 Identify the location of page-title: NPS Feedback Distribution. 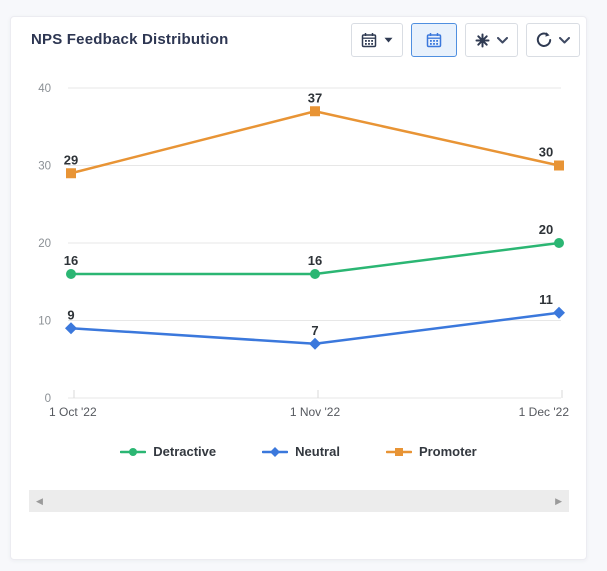
(130, 39).